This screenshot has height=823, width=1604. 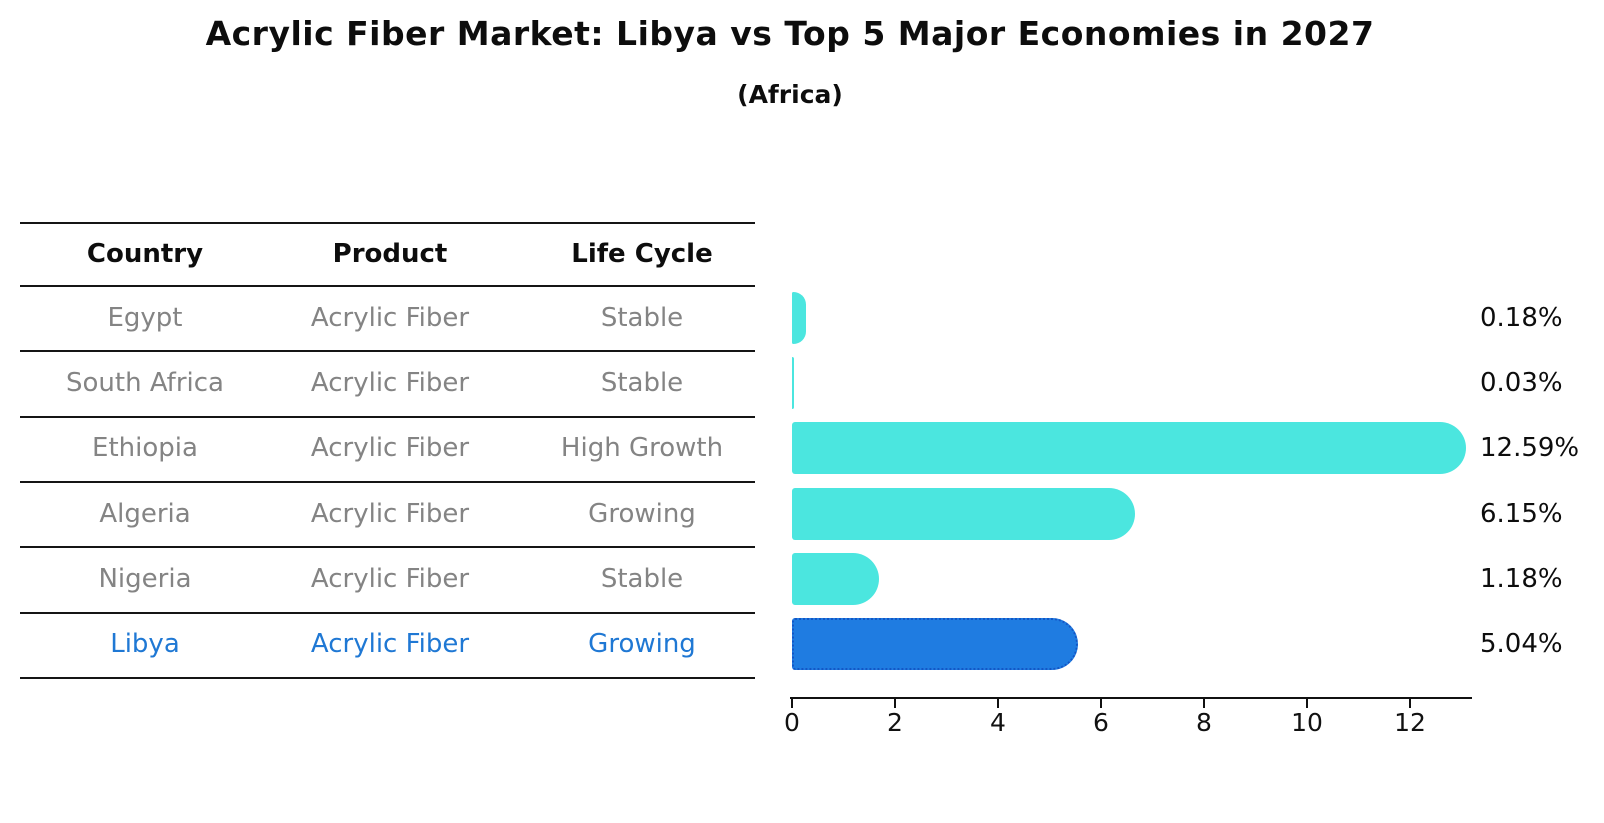 I want to click on table-cell-product-egypt: Acrylic Fiber, so click(x=390, y=317).